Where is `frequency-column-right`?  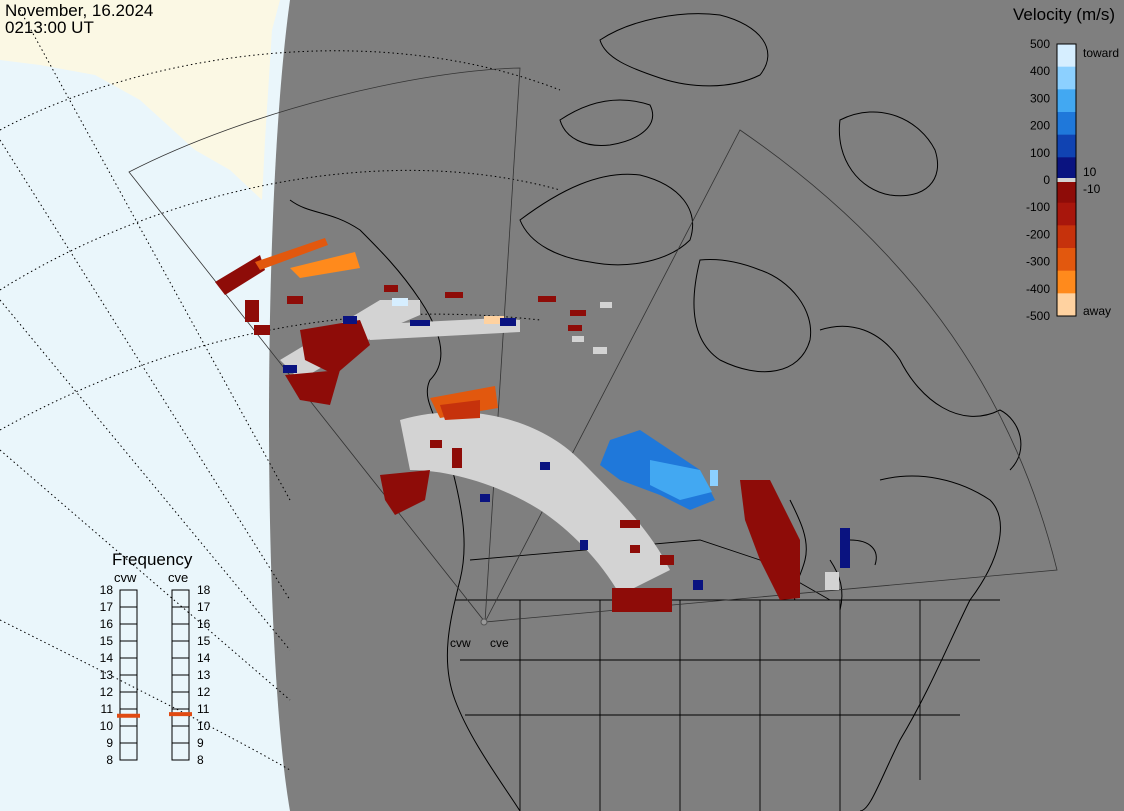
frequency-column-right is located at coordinates (180, 675).